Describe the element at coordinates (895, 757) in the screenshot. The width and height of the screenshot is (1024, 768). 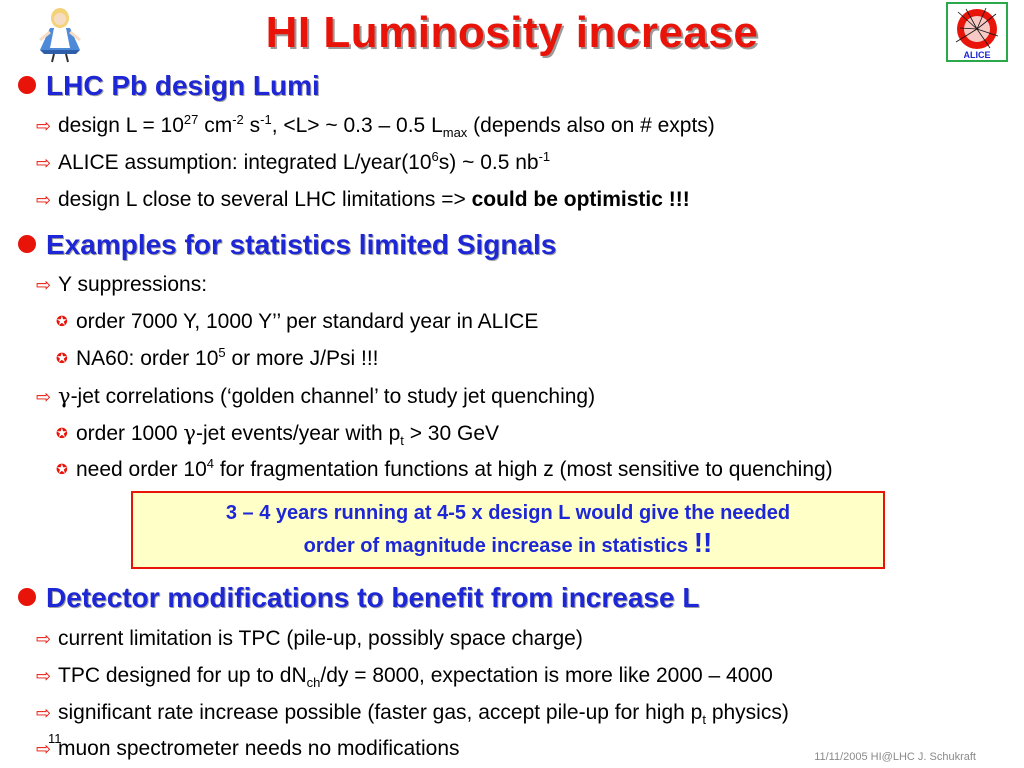
I see `footer-text: 11/11/2005 HI@LHC J. Schukraft` at that location.